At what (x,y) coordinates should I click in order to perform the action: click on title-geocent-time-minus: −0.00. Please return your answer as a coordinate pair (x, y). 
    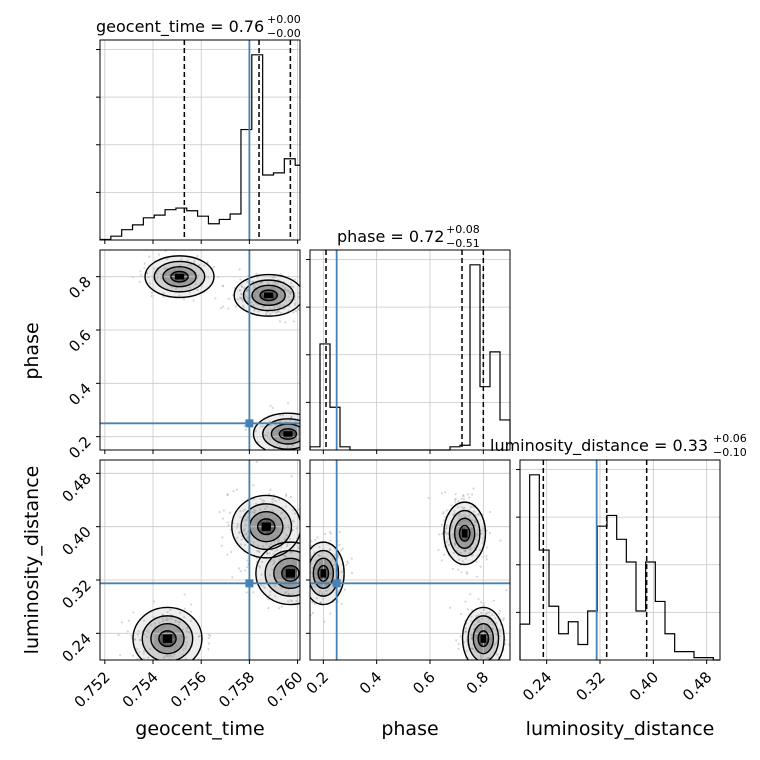
    Looking at the image, I should click on (284, 33).